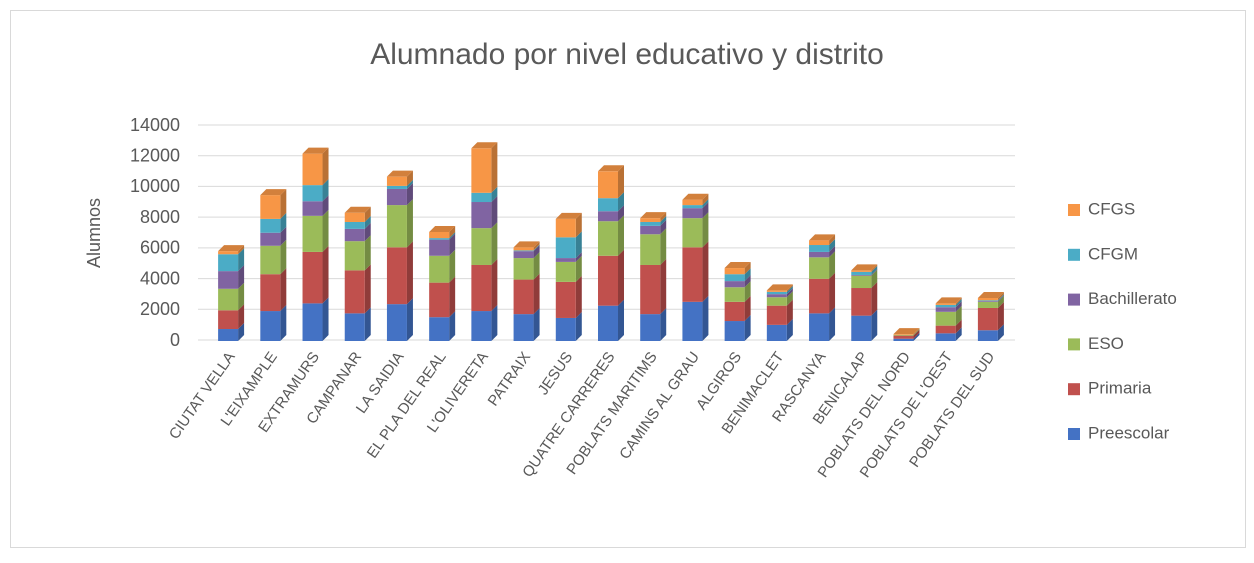 This screenshot has width=1254, height=563. What do you see at coordinates (627, 54) in the screenshot?
I see `chart-title: Alumnado por nivel educativo y distrito` at bounding box center [627, 54].